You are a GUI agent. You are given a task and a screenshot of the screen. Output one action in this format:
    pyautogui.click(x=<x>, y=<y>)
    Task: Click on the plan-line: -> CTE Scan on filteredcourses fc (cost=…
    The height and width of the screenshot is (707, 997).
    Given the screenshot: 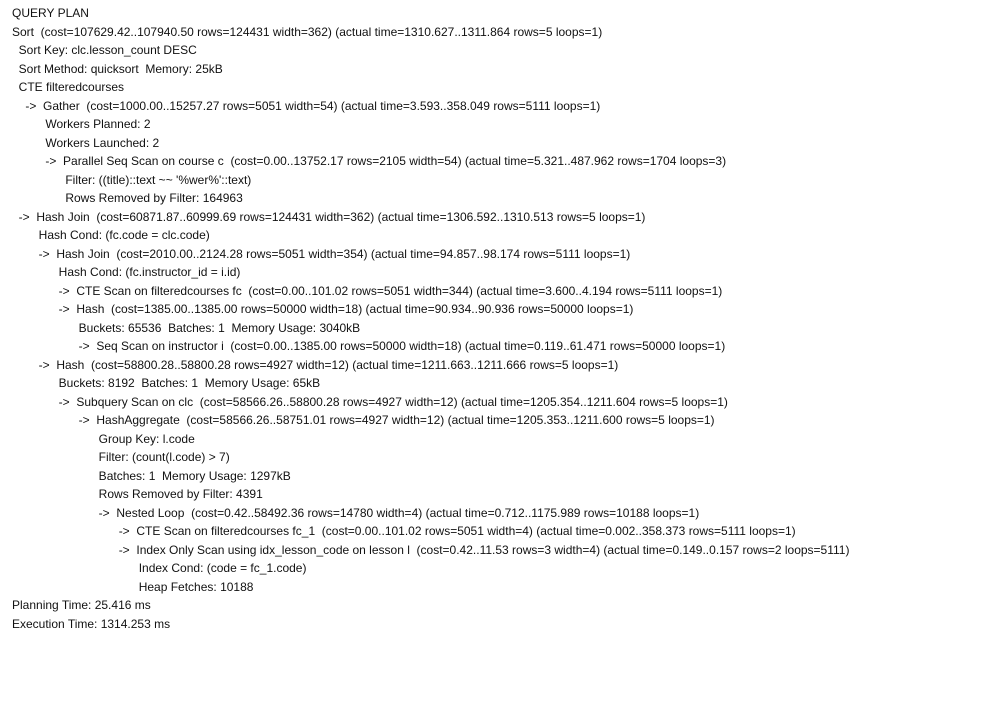 What is the action you would take?
    pyautogui.click(x=367, y=290)
    